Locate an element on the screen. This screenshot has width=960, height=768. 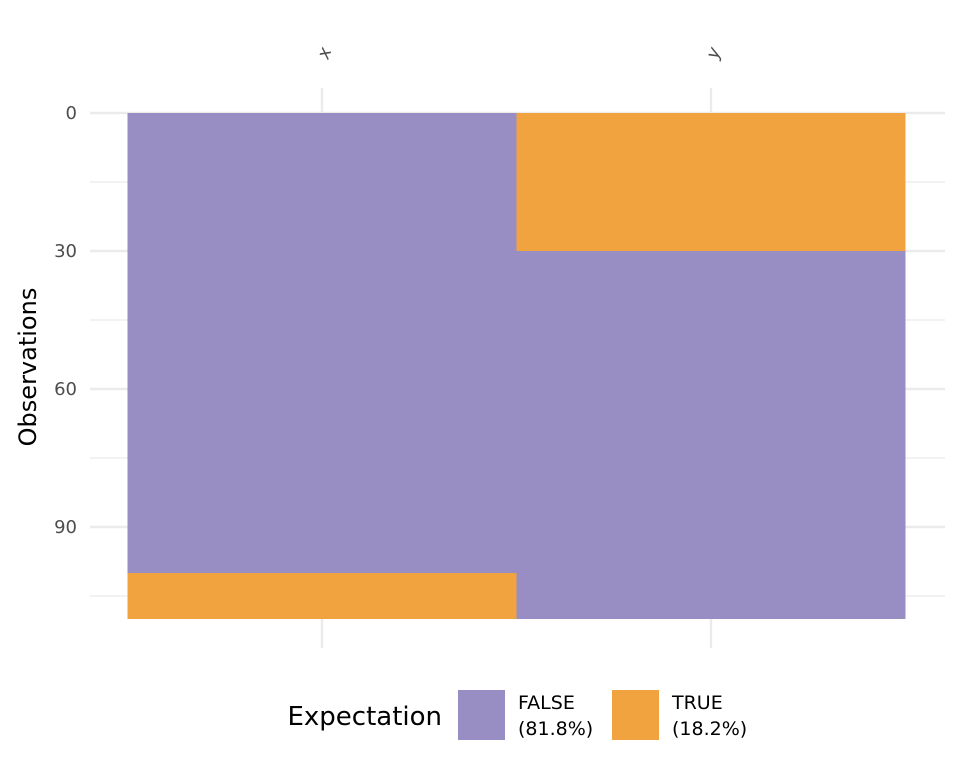
legend-label: TRUE is located at coordinates (697, 703).